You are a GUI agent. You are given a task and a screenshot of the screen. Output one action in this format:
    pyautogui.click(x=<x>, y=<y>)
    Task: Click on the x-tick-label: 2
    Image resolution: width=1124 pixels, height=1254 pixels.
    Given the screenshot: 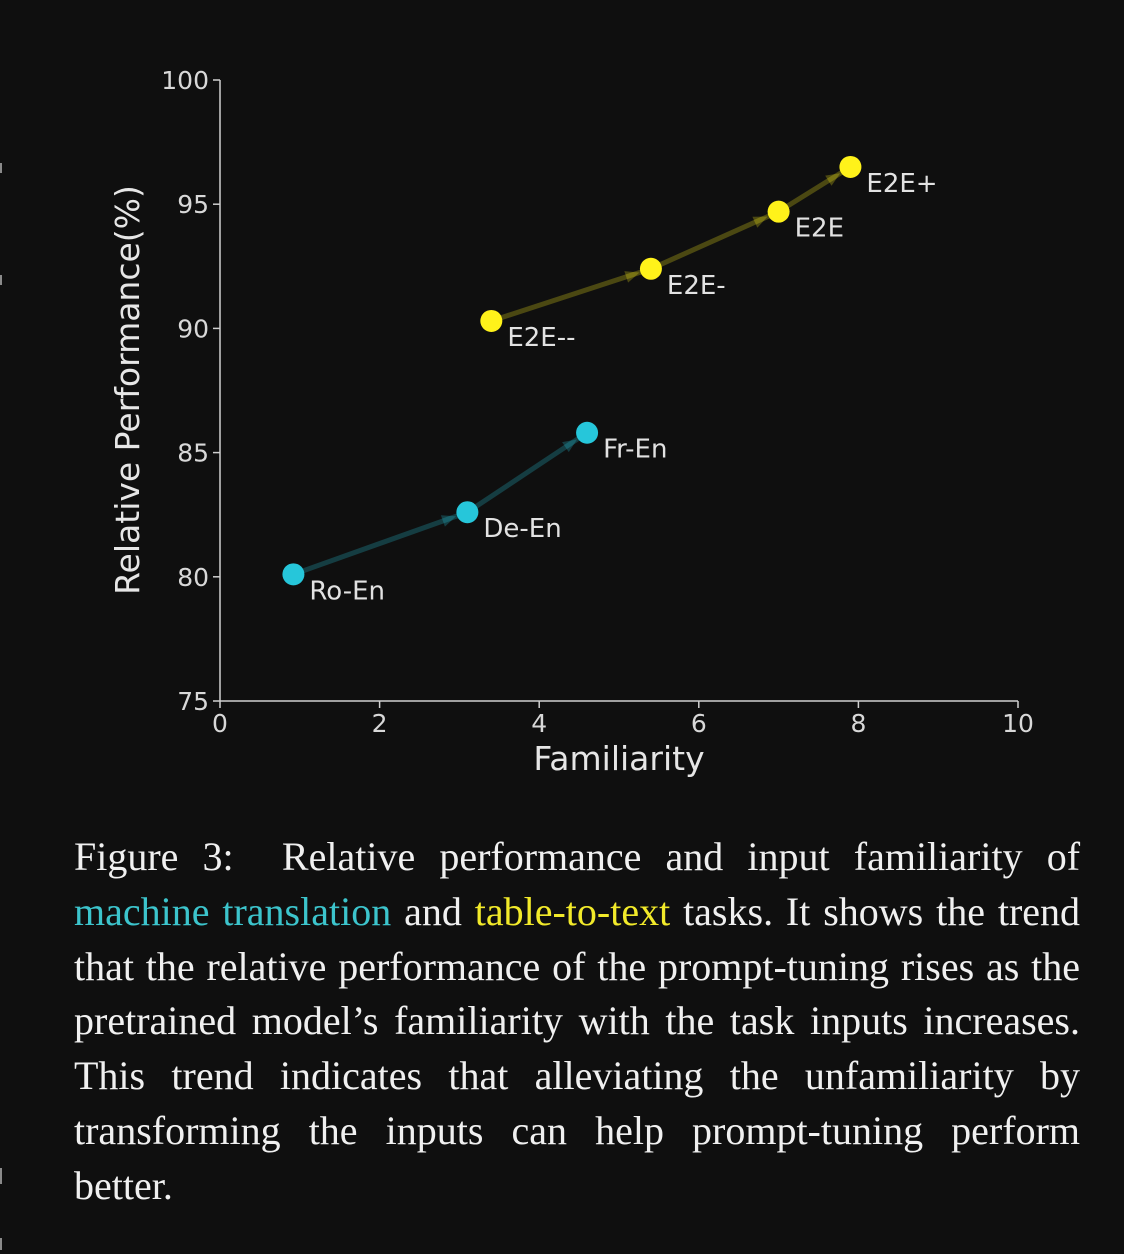 What is the action you would take?
    pyautogui.click(x=380, y=723)
    